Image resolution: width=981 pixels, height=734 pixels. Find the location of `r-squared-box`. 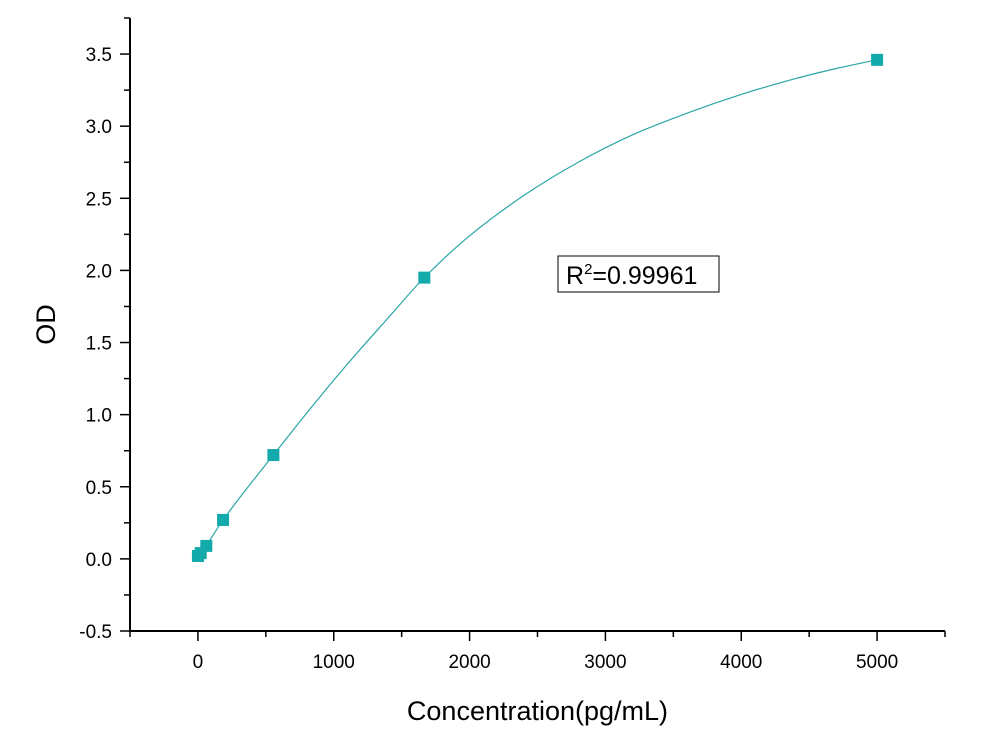

r-squared-box is located at coordinates (638, 274).